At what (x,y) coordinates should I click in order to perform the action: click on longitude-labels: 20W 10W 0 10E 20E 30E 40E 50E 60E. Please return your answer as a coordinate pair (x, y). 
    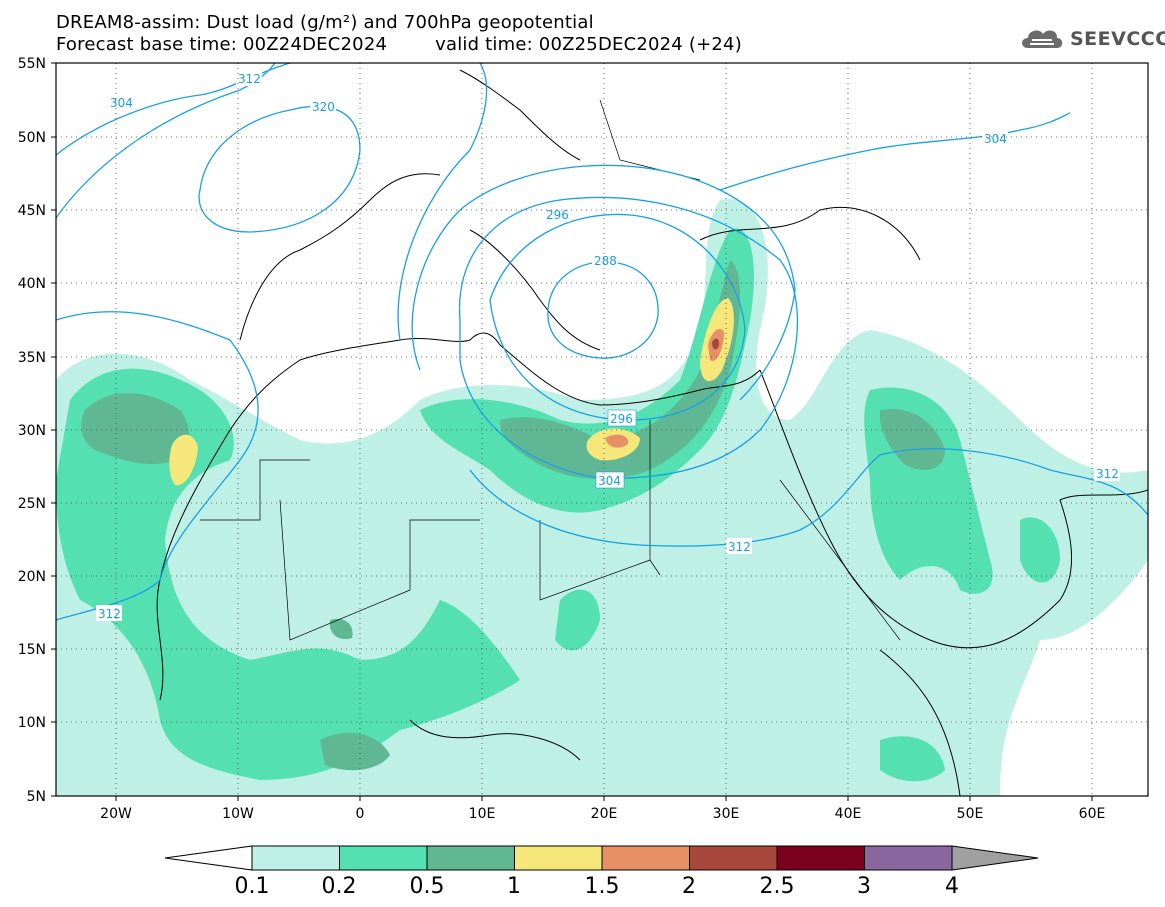
    Looking at the image, I should click on (602, 814).